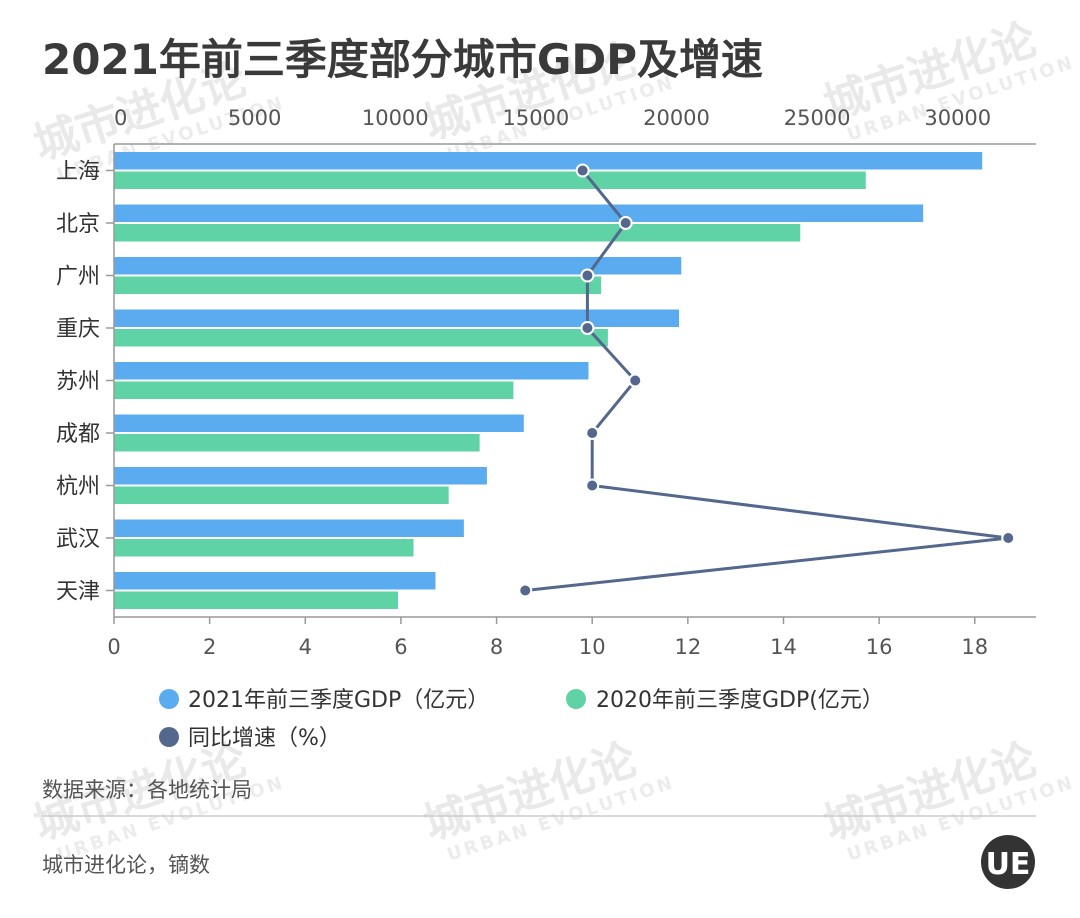  What do you see at coordinates (169, 737) in the screenshot?
I see `legend-marker-growth` at bounding box center [169, 737].